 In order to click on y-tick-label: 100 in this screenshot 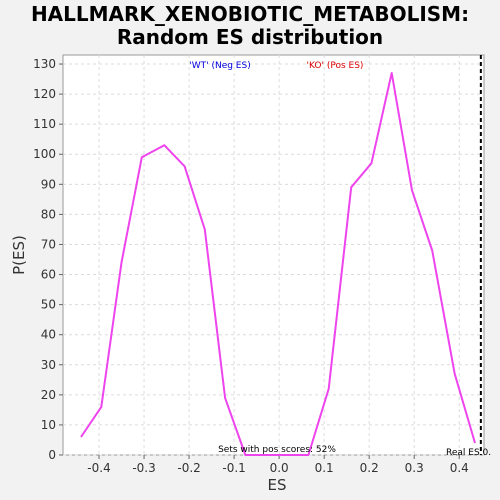, I will do `click(44, 154)`.